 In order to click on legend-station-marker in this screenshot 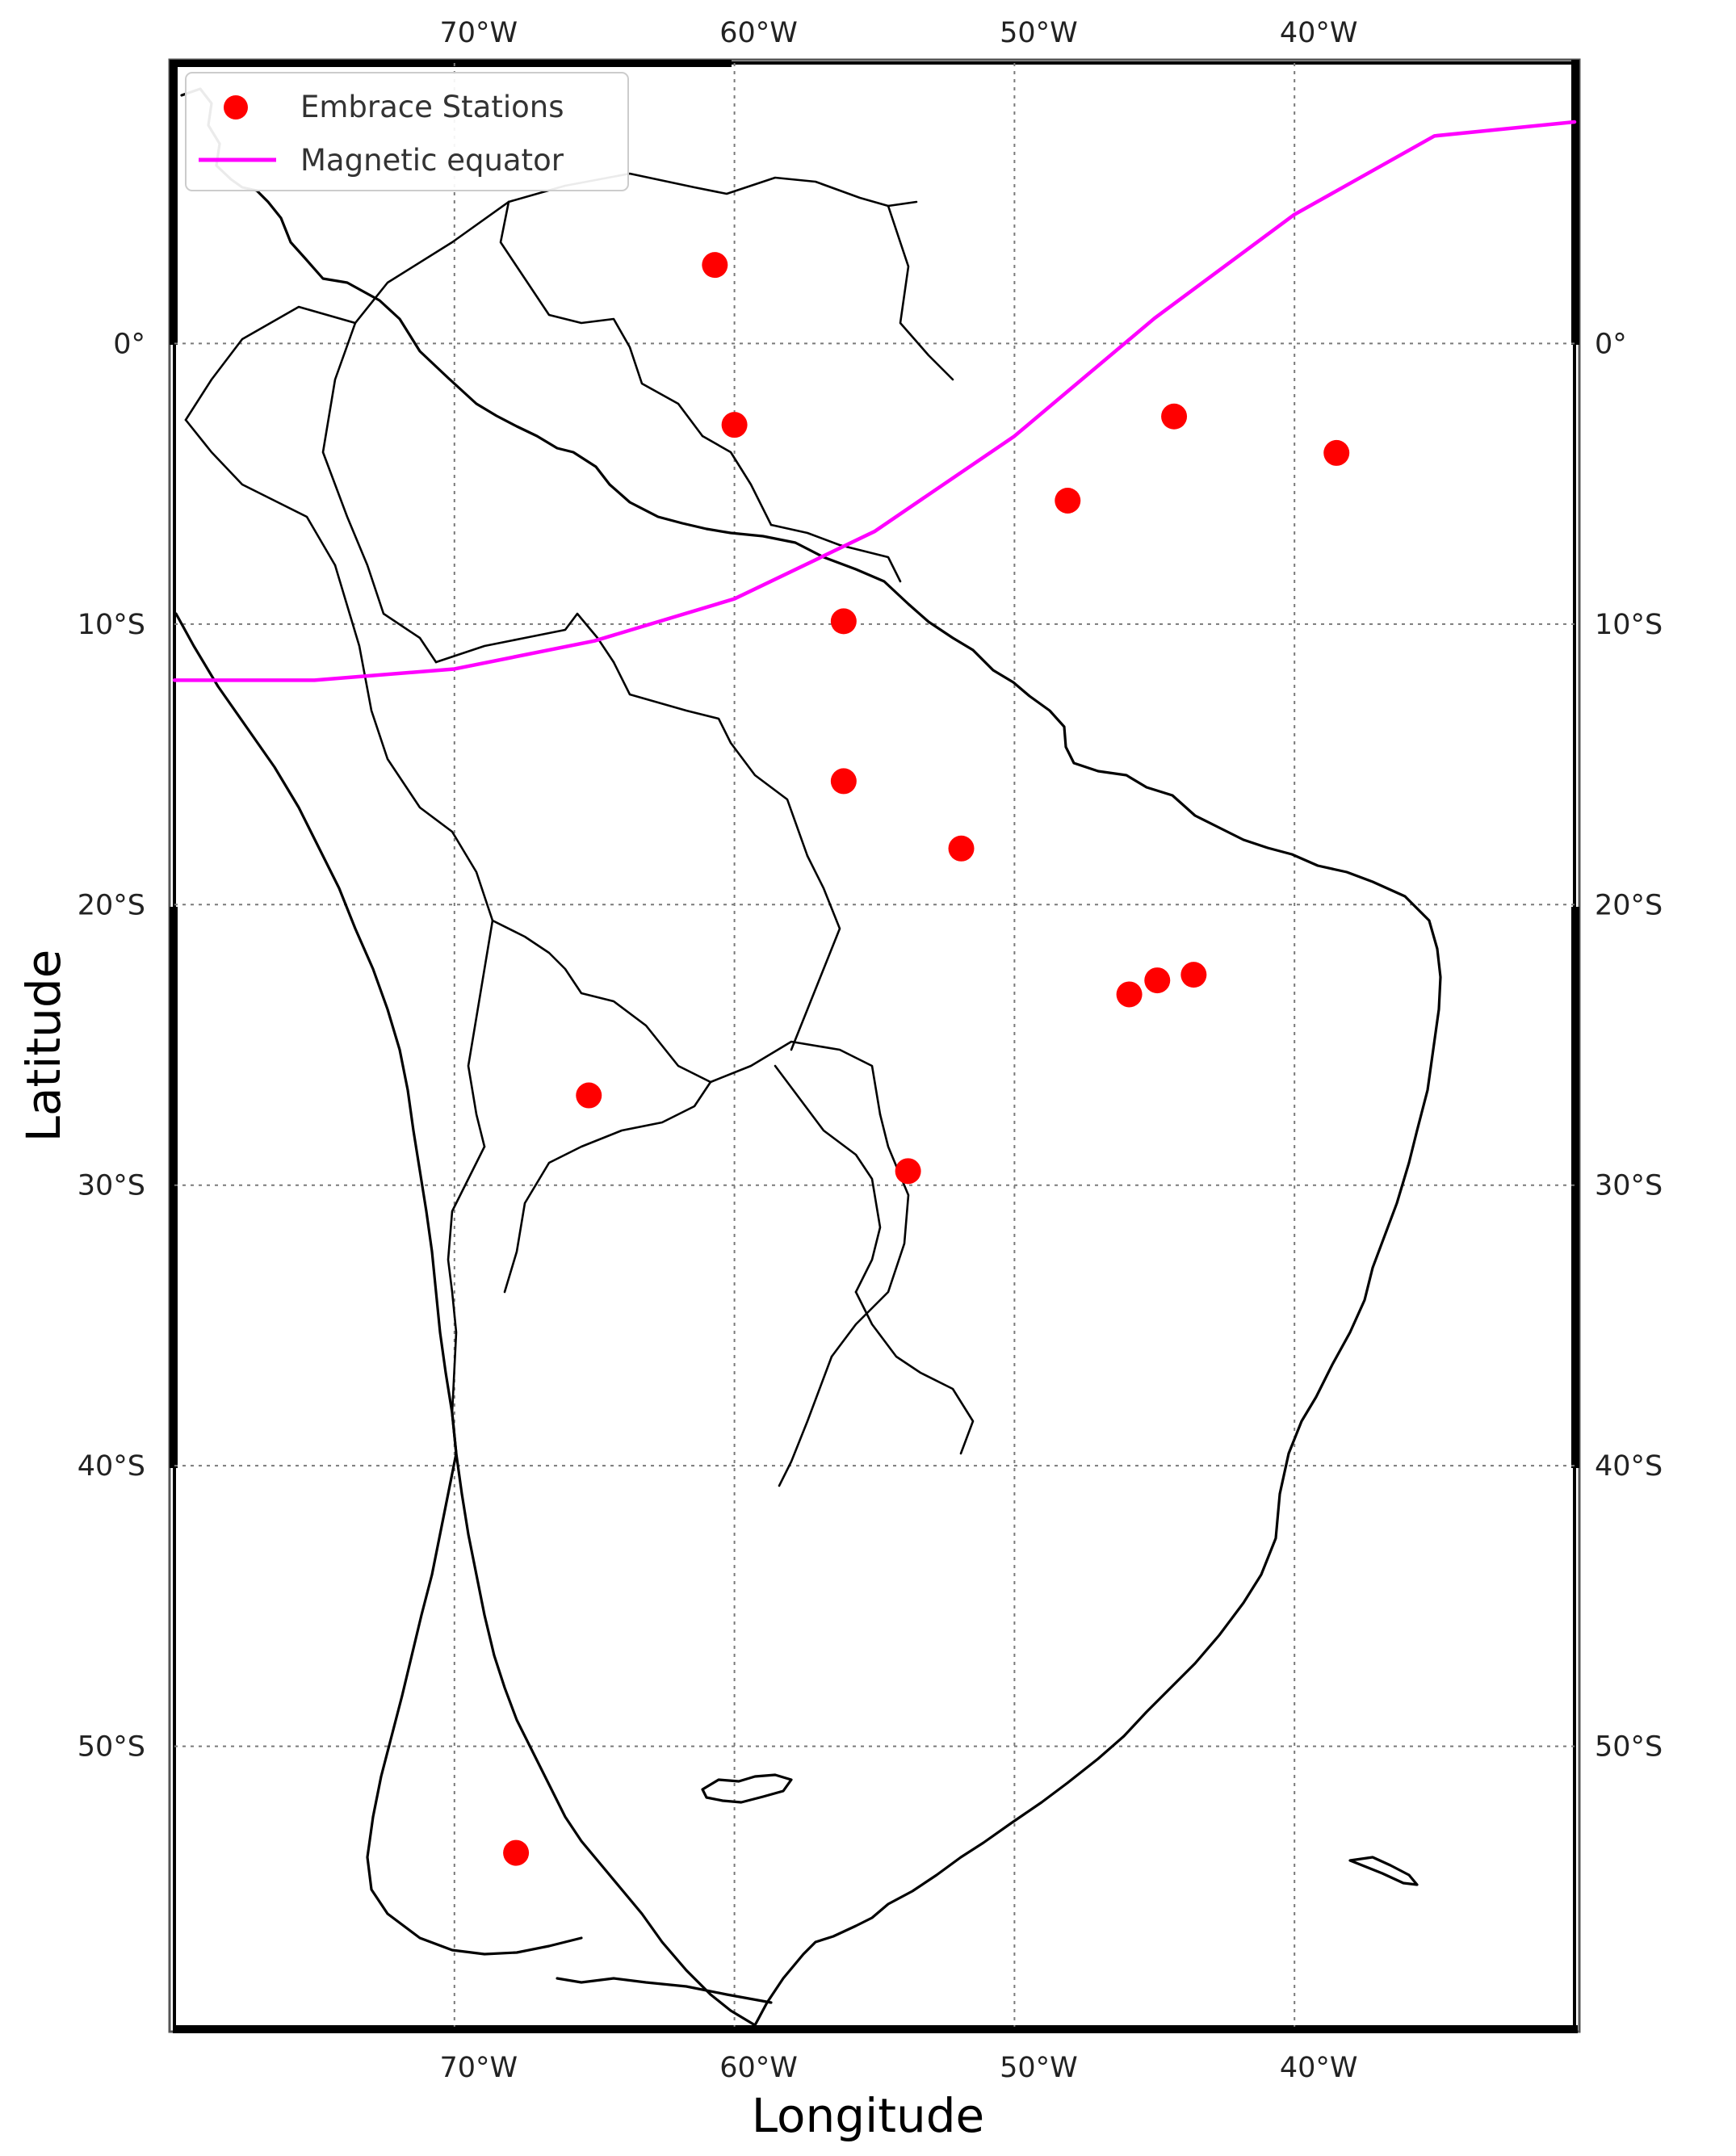, I will do `click(236, 107)`.